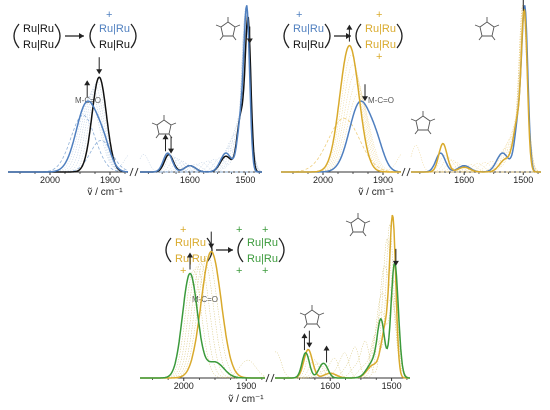 The image size is (550, 410). I want to click on scheme-bottom-ru-d: Ru|Ru, so click(262, 259).